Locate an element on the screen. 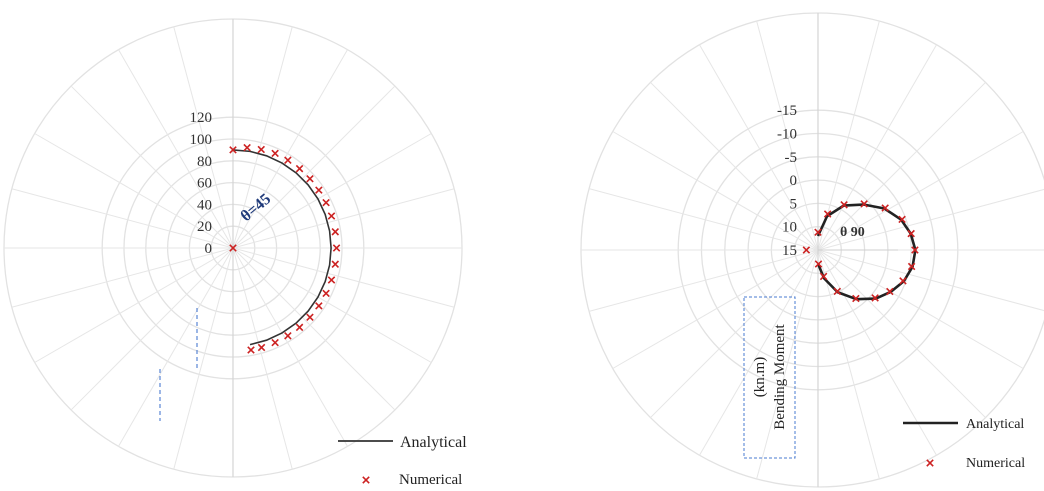  legend-label-numerical: Numerical is located at coordinates (430, 480).